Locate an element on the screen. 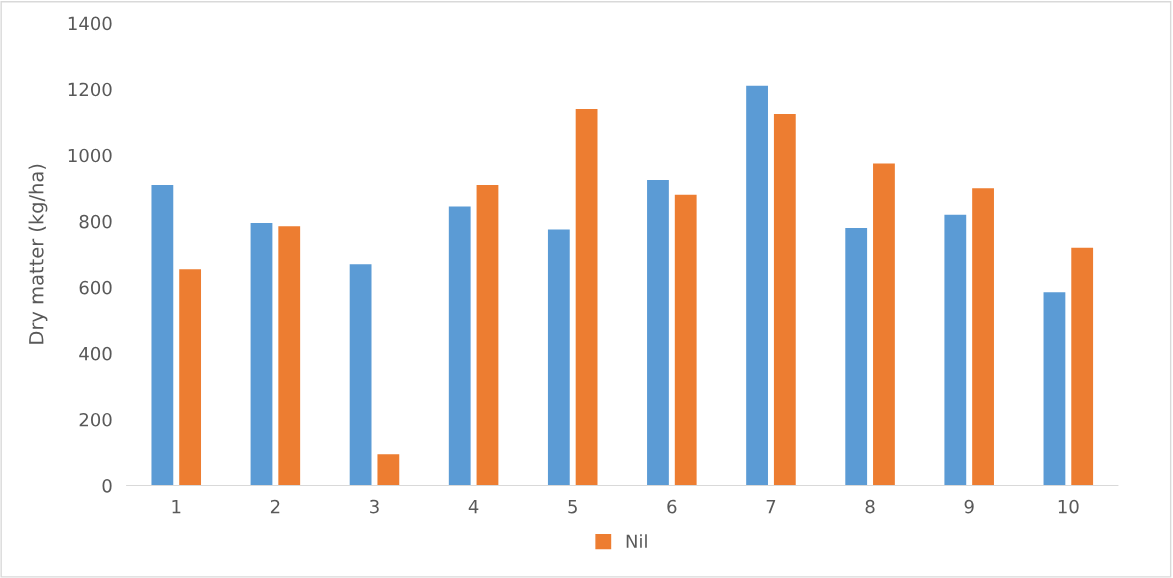  y-tick-label: 600 is located at coordinates (95, 287).